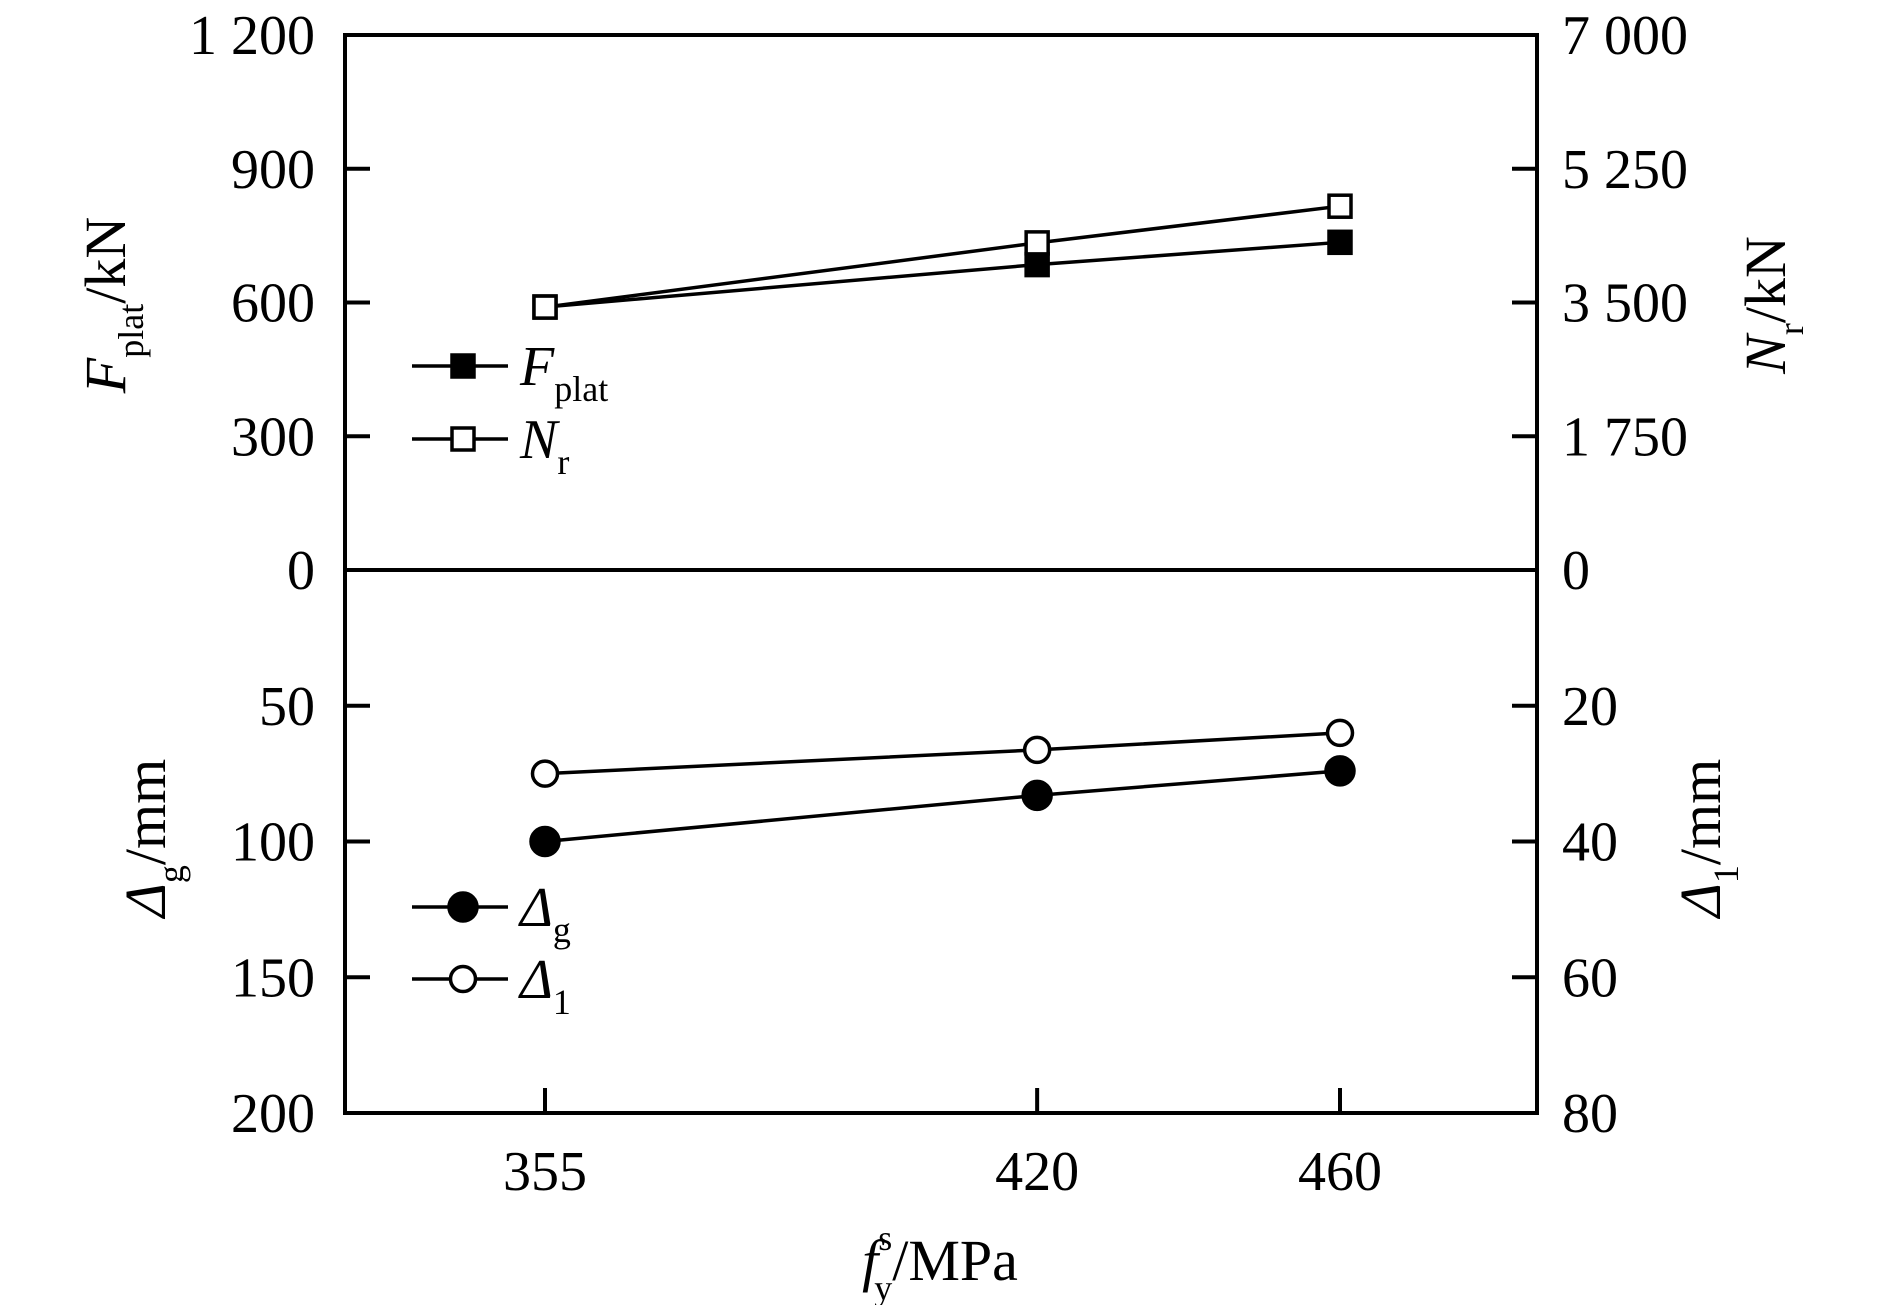 The width and height of the screenshot is (1889, 1305). What do you see at coordinates (885, 1238) in the screenshot?
I see `x-axis-title-sup: s` at bounding box center [885, 1238].